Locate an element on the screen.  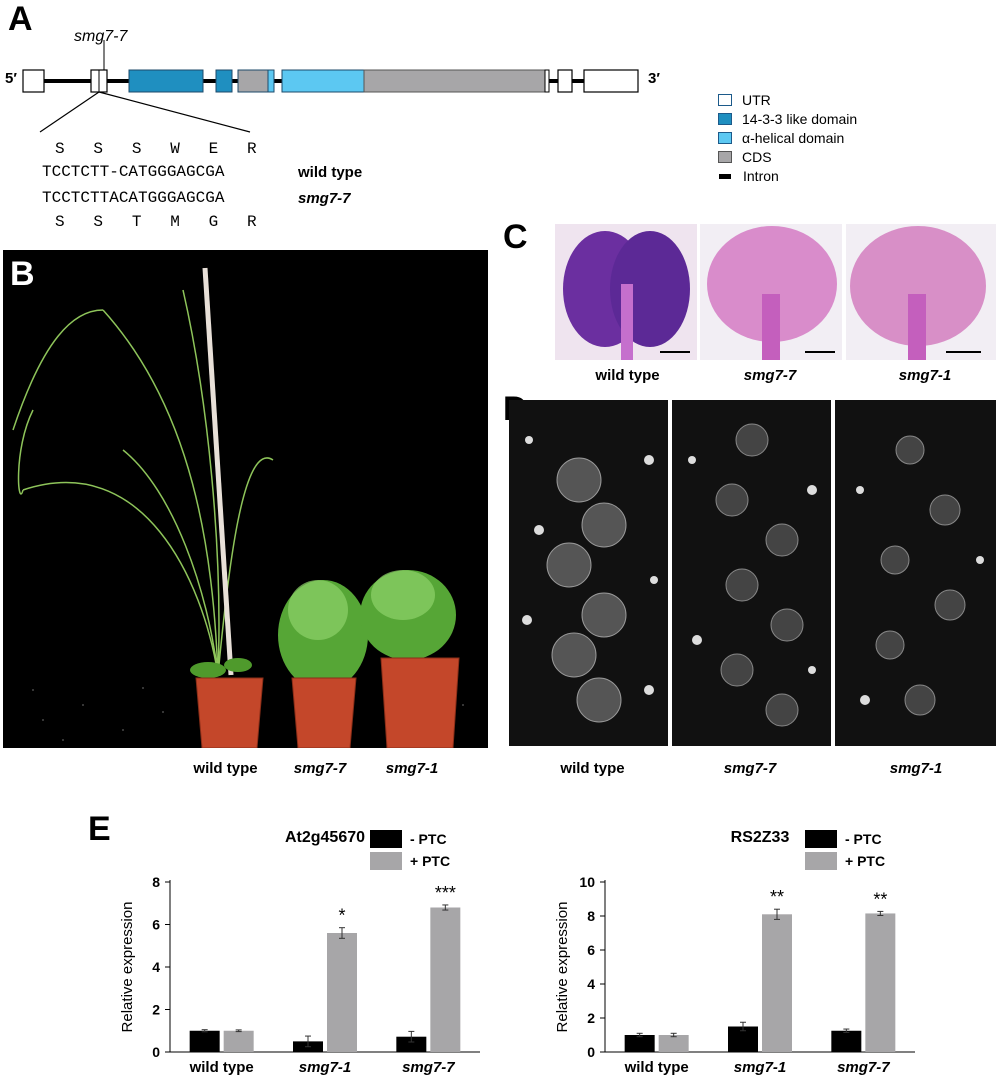
panel-c-label: C is located at coordinates (515, 237).